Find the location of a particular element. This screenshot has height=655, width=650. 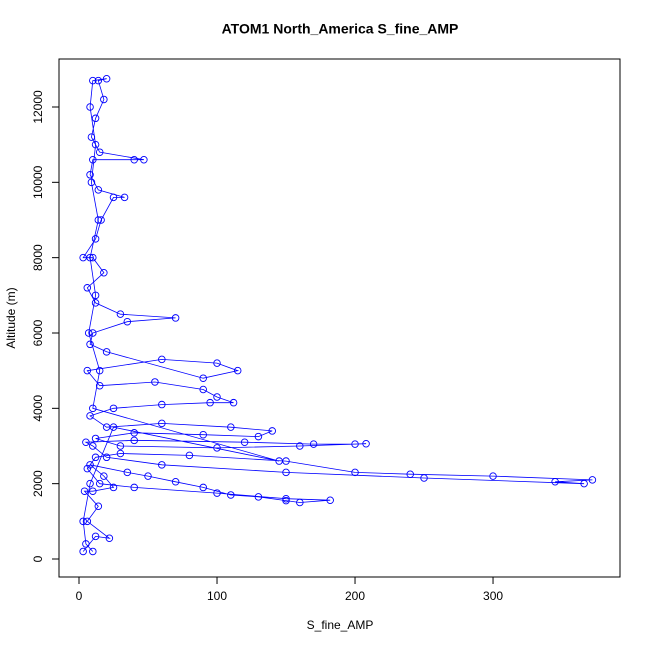

y-tick-label: 12000 is located at coordinates (38, 107).